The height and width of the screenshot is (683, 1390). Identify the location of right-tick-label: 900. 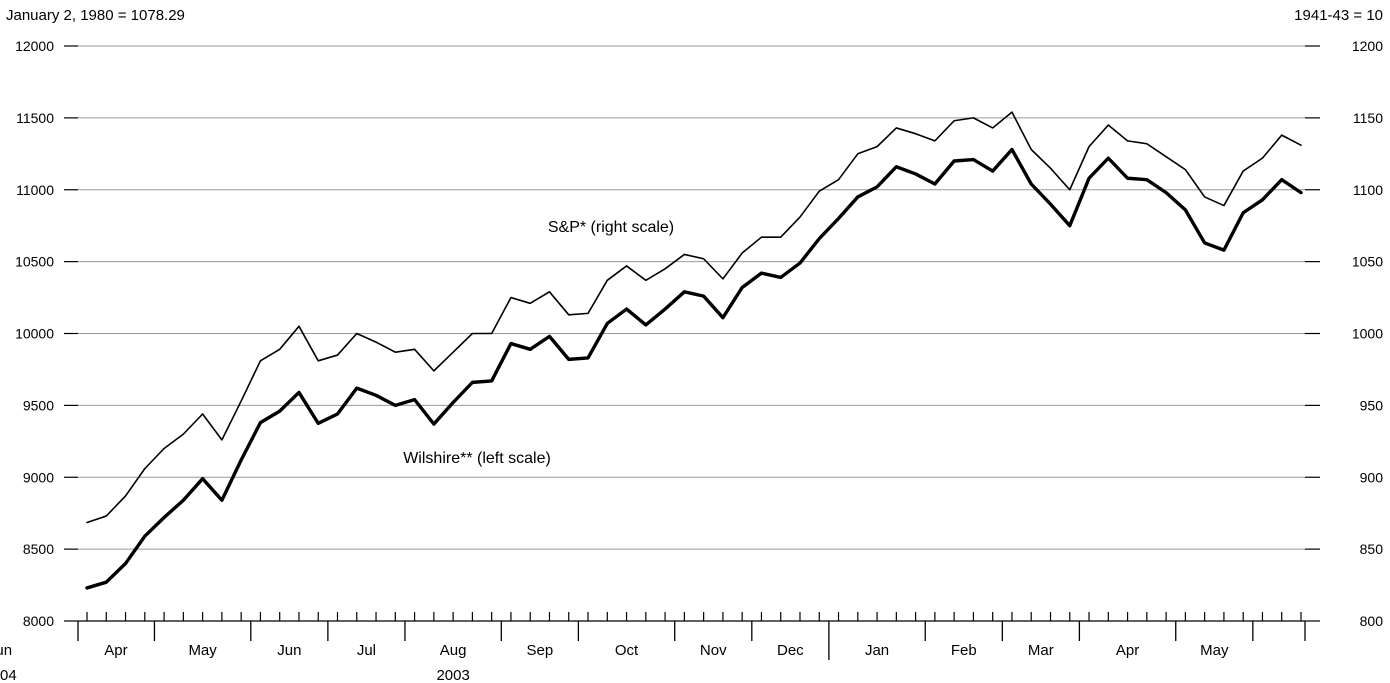
(1372, 477).